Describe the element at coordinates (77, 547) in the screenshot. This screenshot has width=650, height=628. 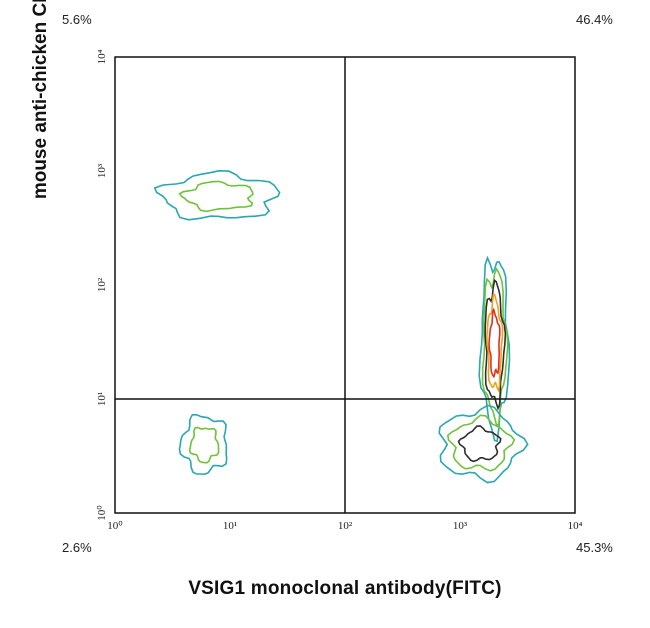
I see `quadrant-lower-left-percent: 2.6%` at that location.